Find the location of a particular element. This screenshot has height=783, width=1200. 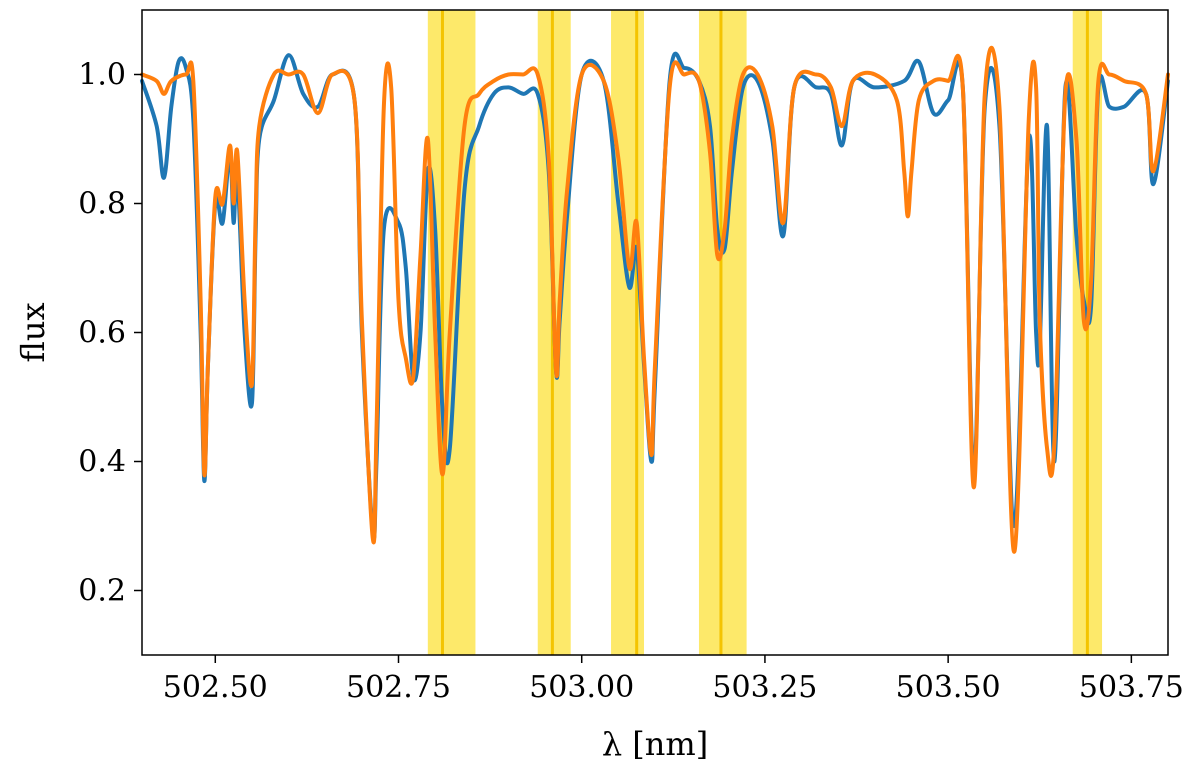

y-axis-ticks: 0.2 0.4 0.6 0.8 1.0 is located at coordinates (110, 333).